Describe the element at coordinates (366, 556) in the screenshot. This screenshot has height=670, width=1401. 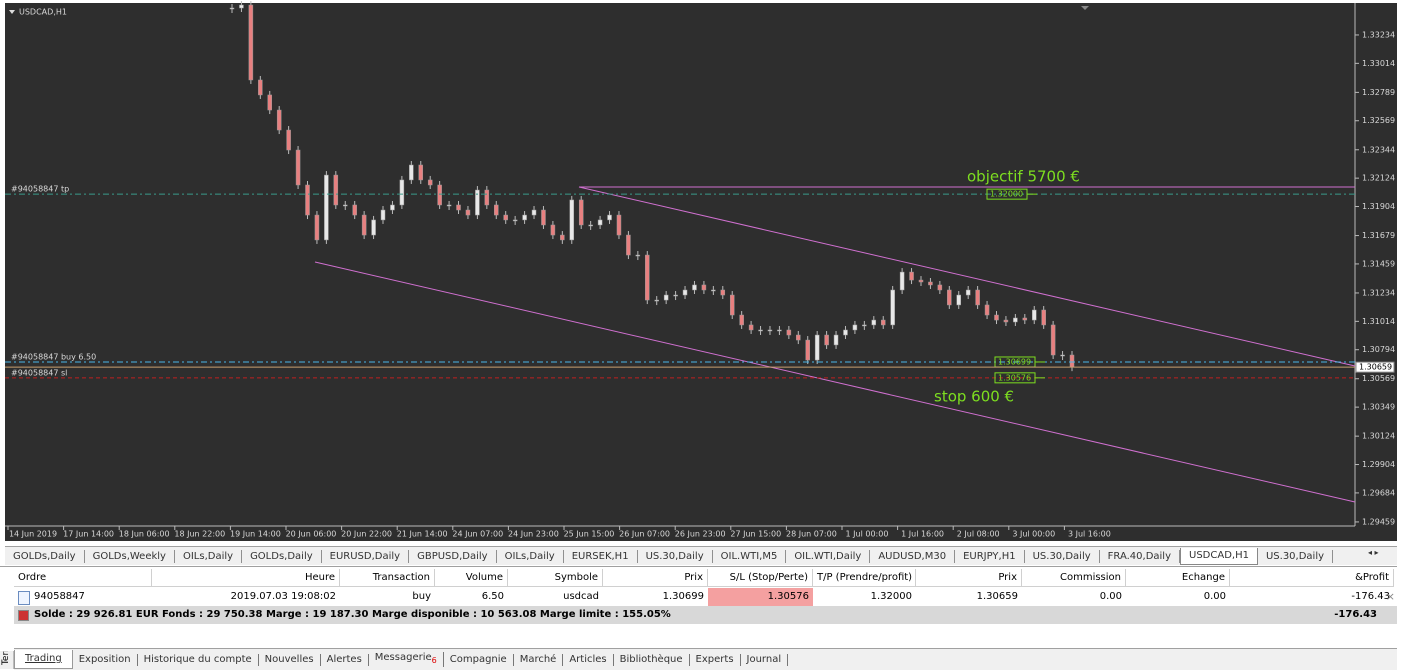
I see `chart-tab: EURUSD,Daily` at that location.